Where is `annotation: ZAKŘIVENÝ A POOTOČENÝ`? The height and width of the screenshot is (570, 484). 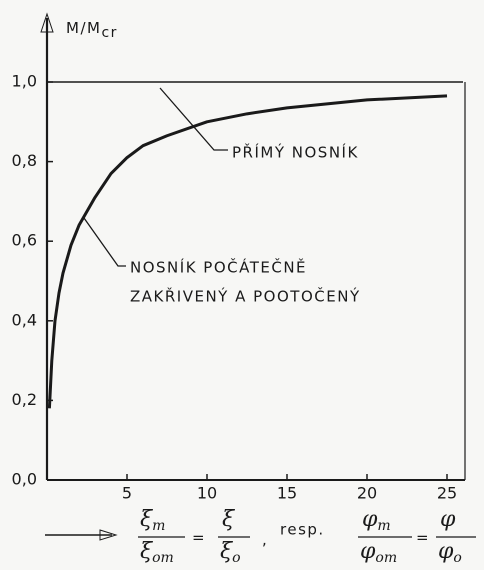
annotation: ZAKŘIVENÝ A POOTOČENÝ is located at coordinates (245, 296).